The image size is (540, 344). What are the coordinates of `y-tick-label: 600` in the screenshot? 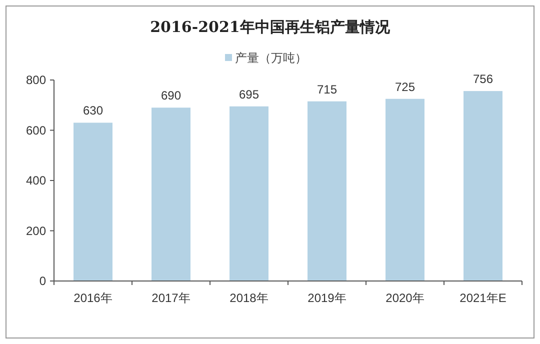 It's located at (36, 130).